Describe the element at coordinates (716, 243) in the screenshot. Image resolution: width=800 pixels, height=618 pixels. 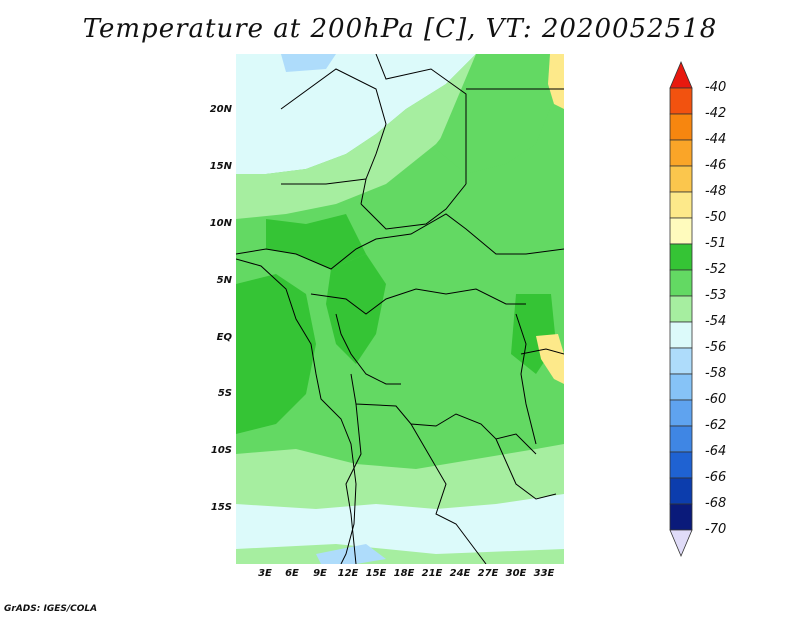
I see `colorbar-level-label: -51` at that location.